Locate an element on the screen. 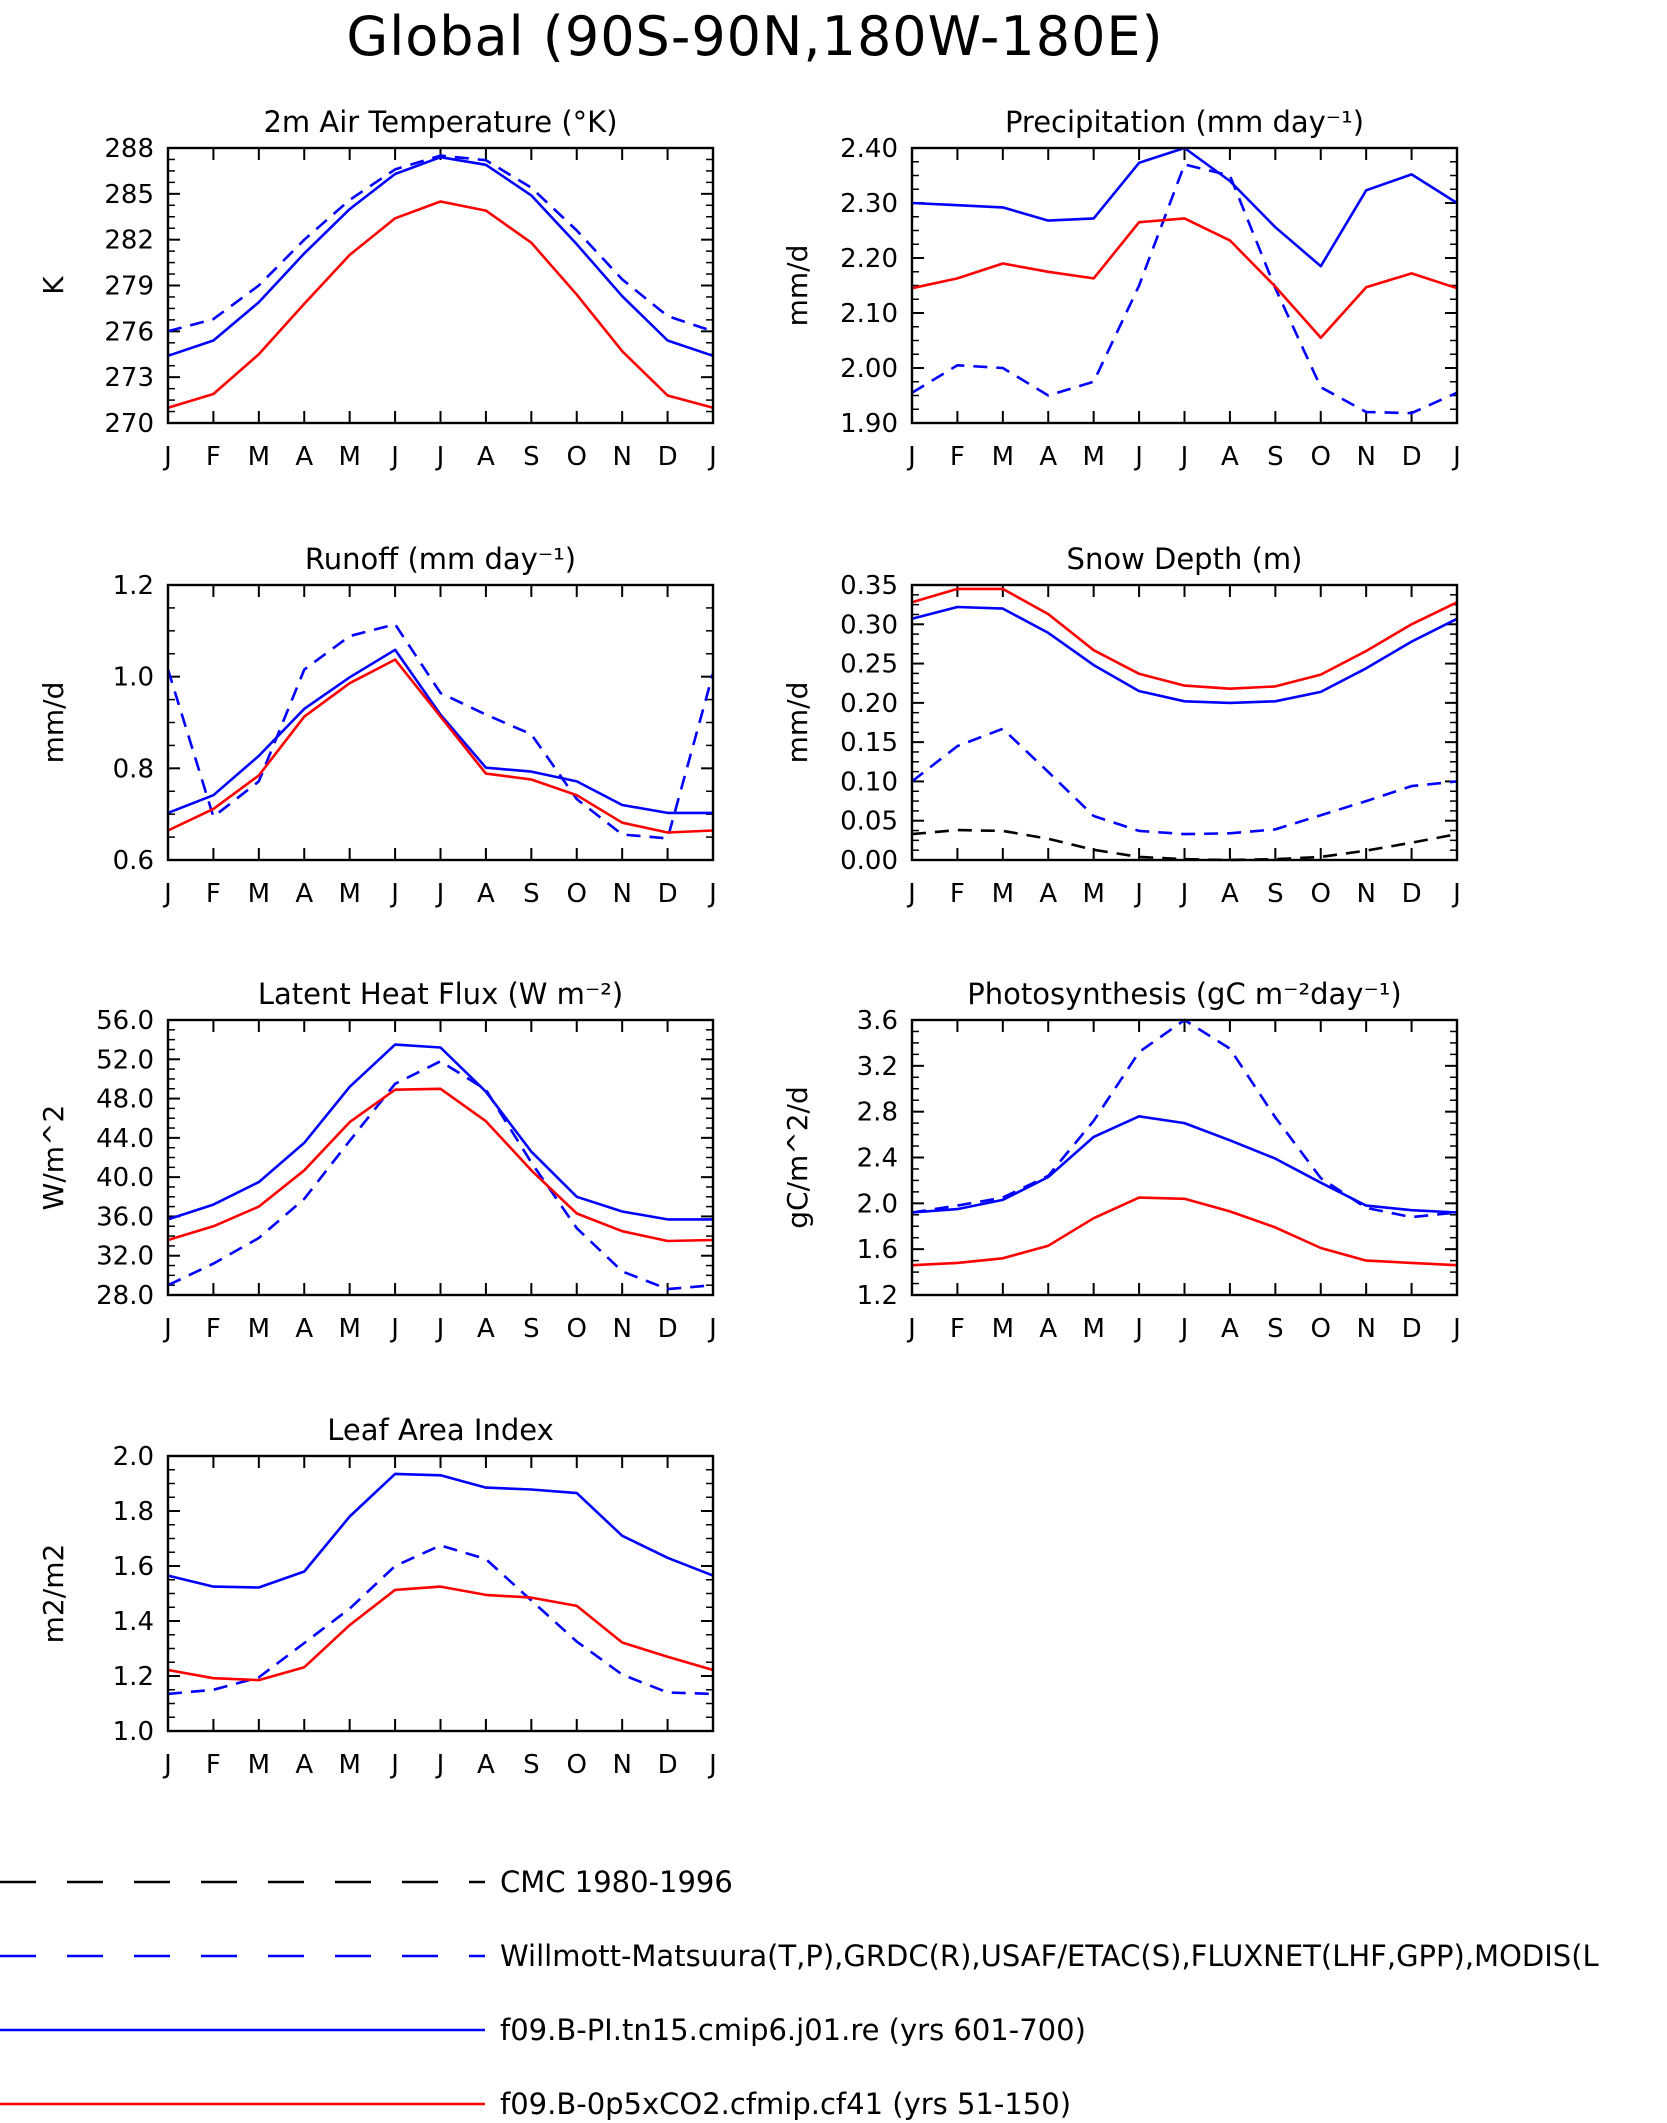 This screenshot has width=1667, height=2123. panel-title: Precipitation (mm day⁻¹) is located at coordinates (1184, 122).